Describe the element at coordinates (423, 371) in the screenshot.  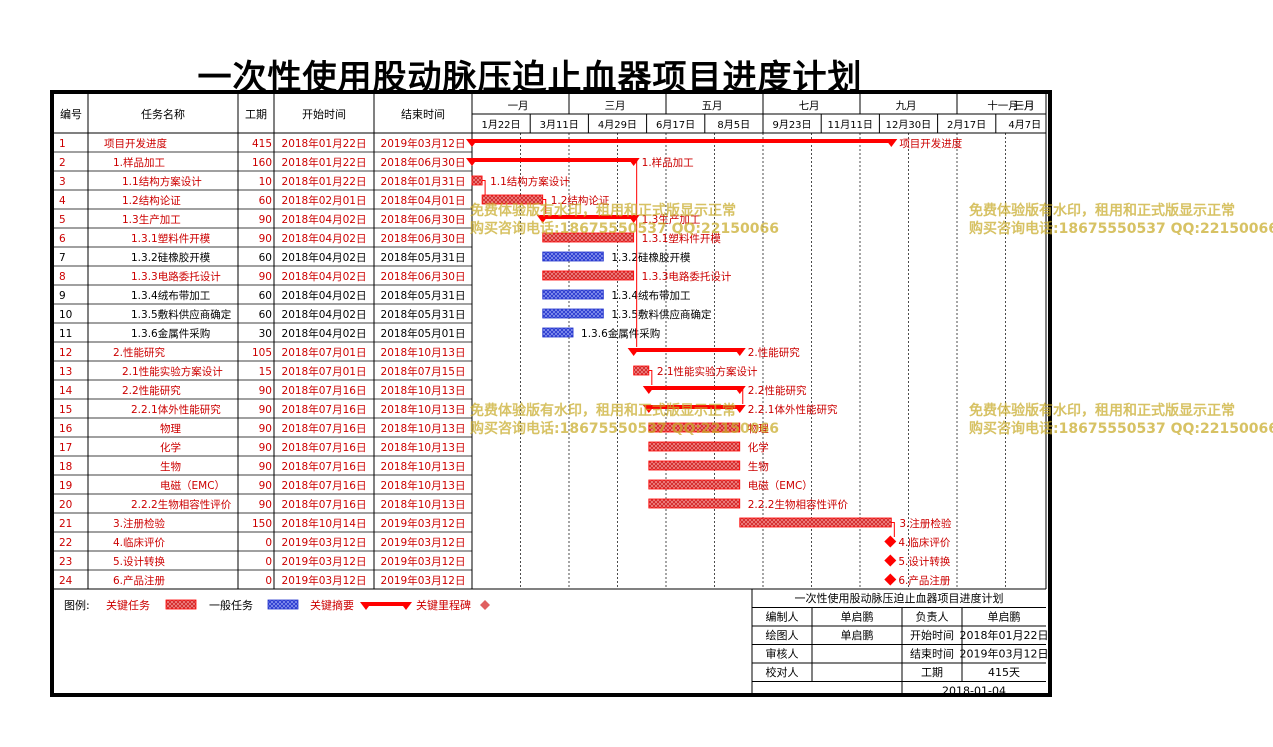
I see `task-end: 2018年07月15日` at that location.